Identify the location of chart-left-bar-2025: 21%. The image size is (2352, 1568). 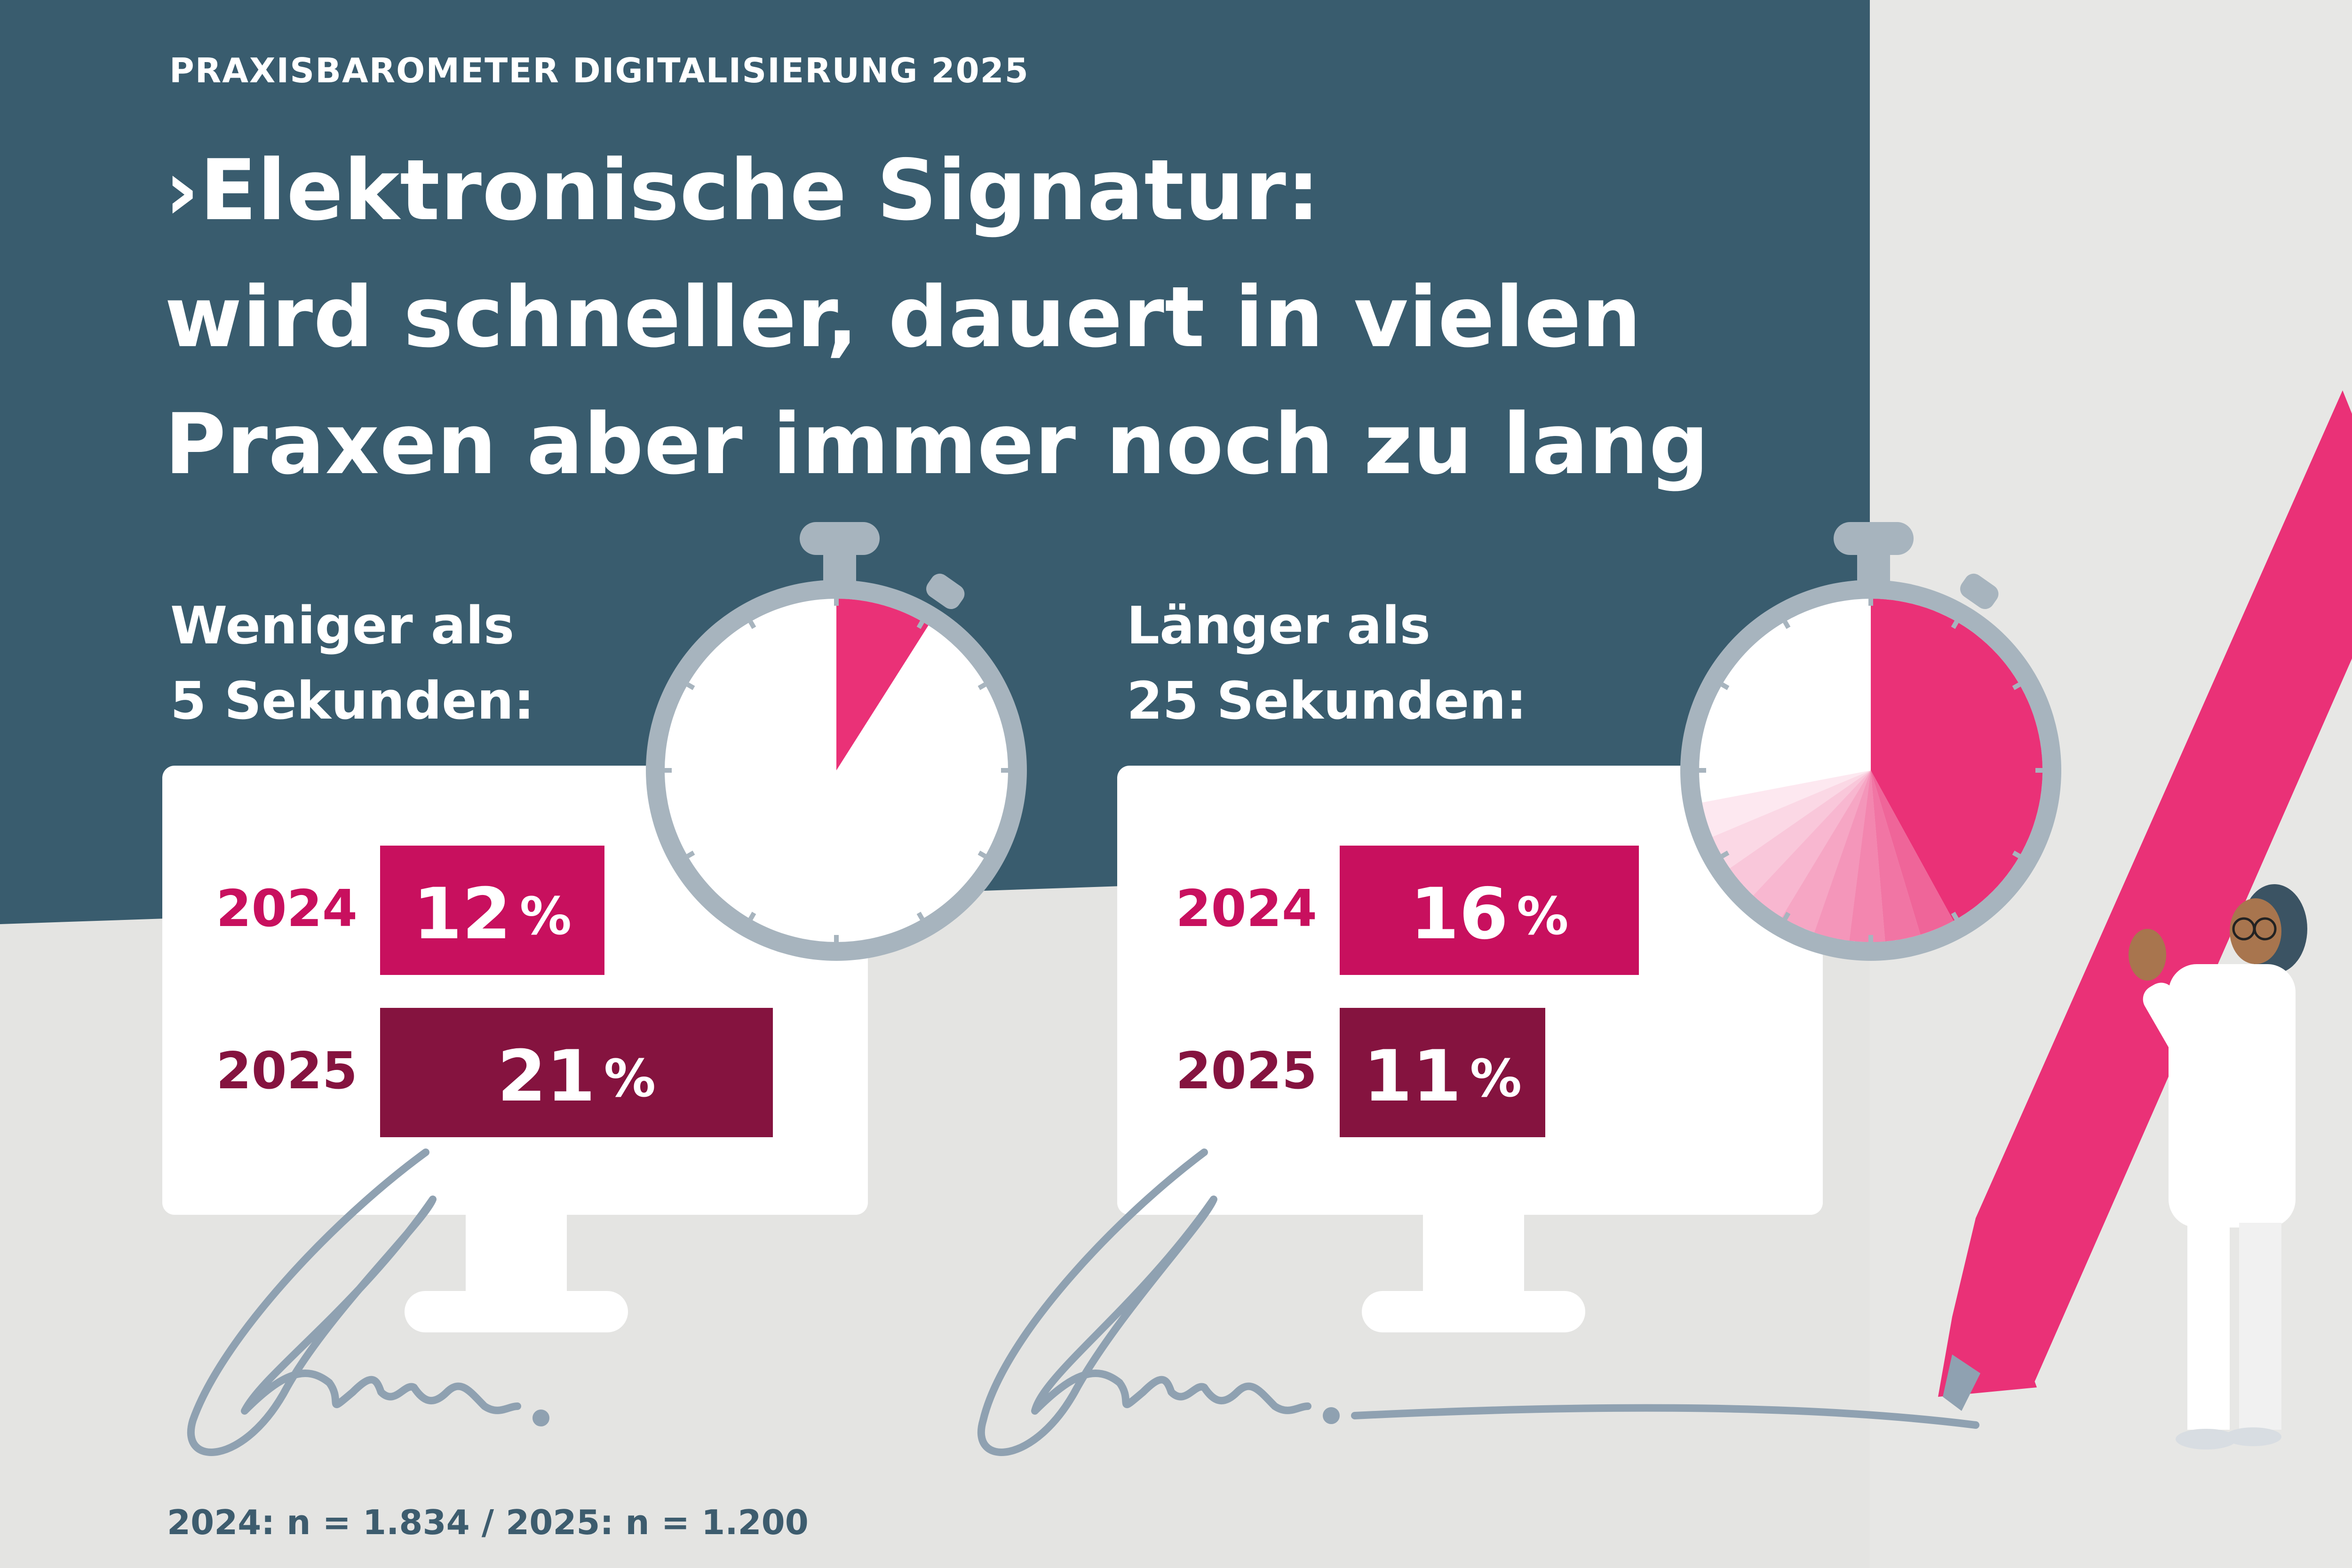
(576, 1072).